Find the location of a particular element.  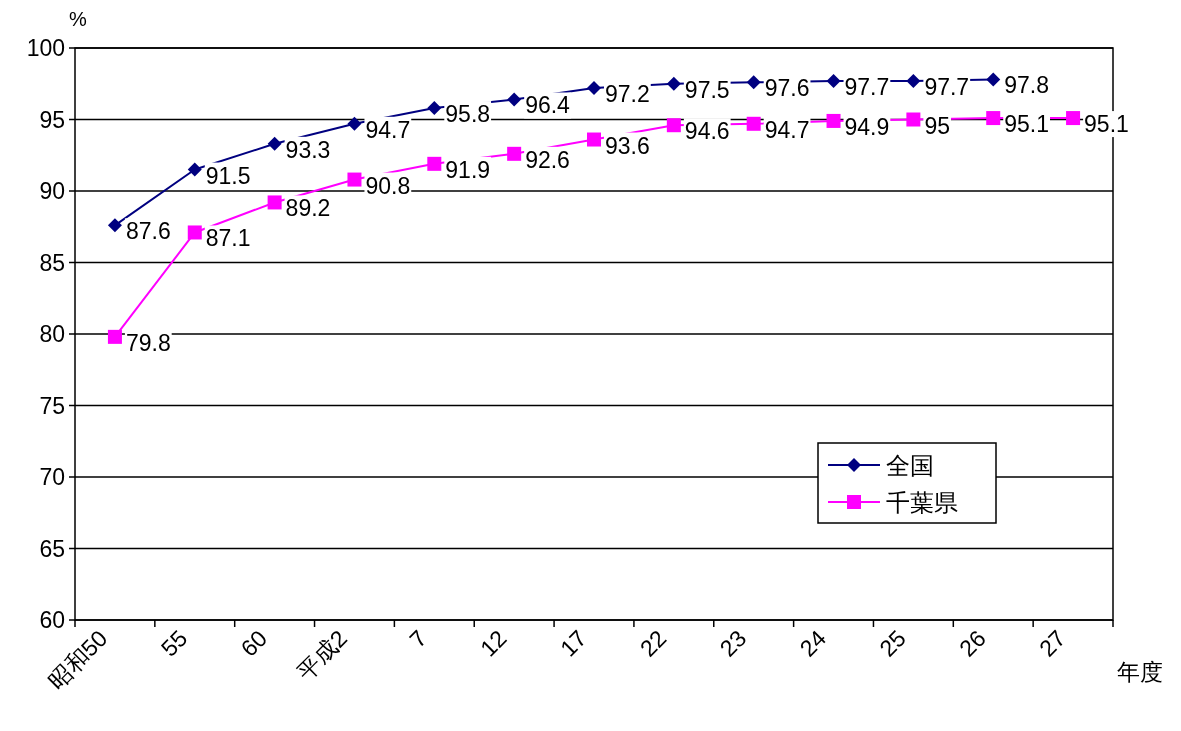

data-label: 95 is located at coordinates (937, 125).